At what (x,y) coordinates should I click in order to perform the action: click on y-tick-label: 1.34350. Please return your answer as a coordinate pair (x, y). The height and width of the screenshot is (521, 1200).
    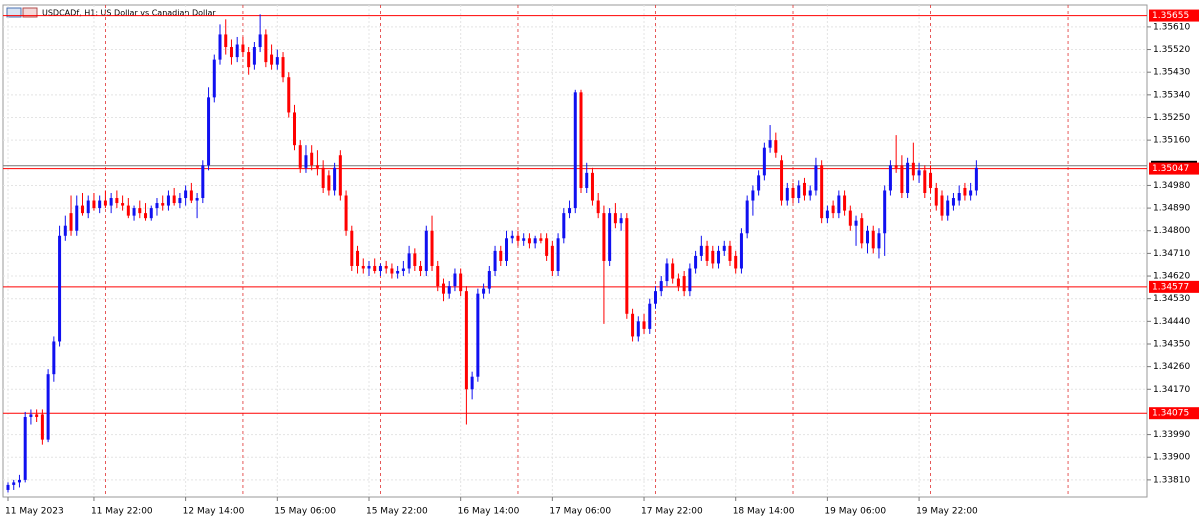
    Looking at the image, I should click on (1171, 344).